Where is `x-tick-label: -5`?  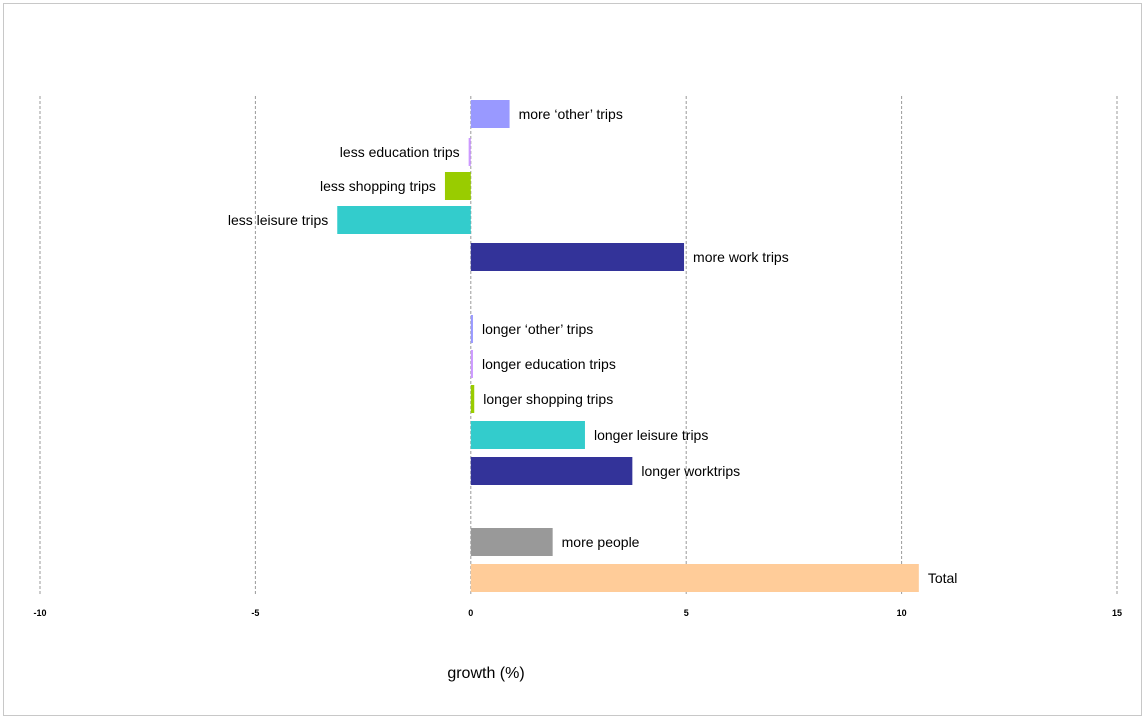 x-tick-label: -5 is located at coordinates (255, 613).